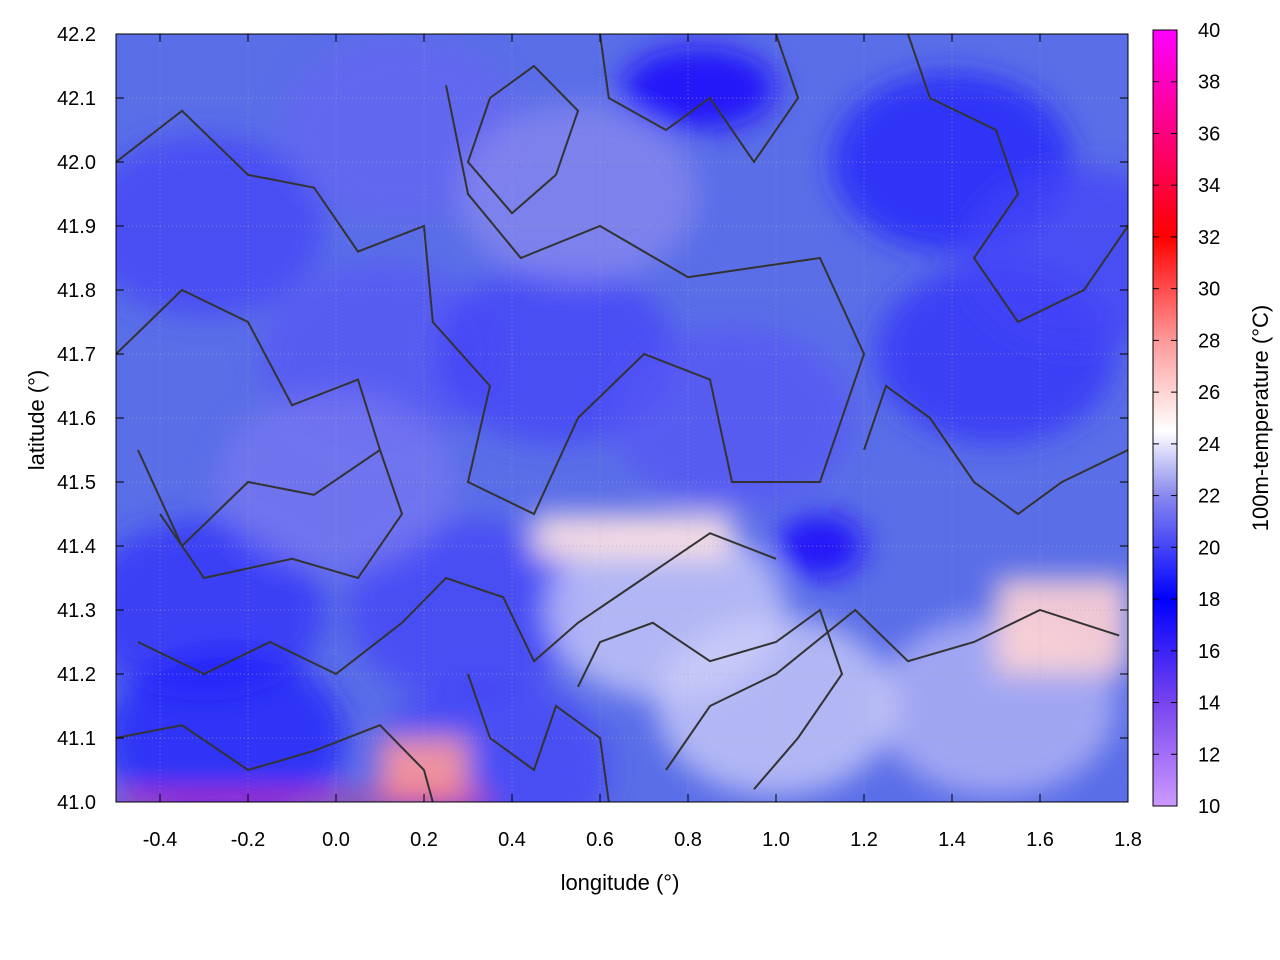  Describe the element at coordinates (76, 739) in the screenshot. I see `y-tick-label: 41.1` at that location.